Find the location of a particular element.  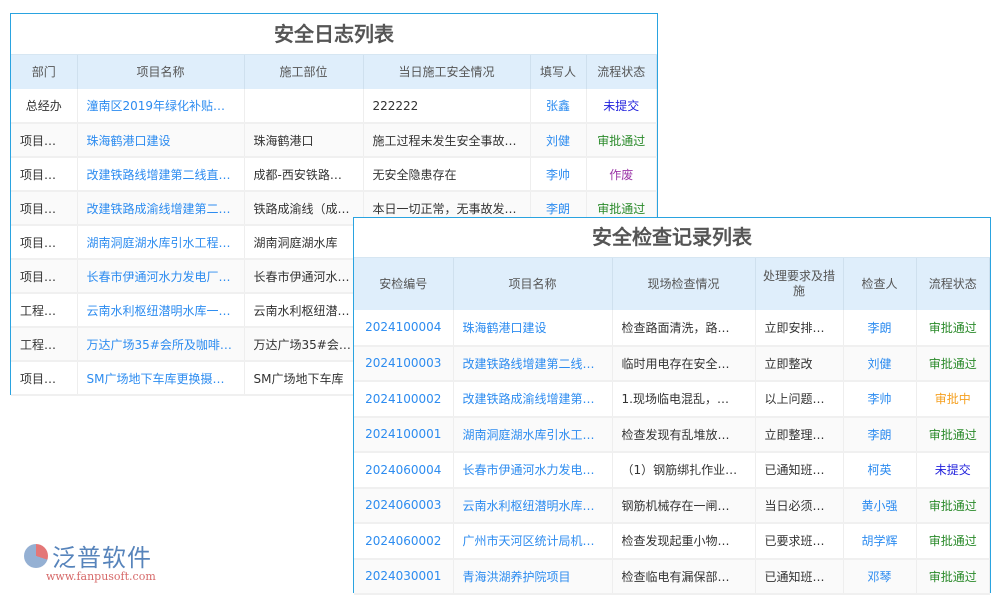

inspection-id-link: 2024060004 is located at coordinates (404, 470).